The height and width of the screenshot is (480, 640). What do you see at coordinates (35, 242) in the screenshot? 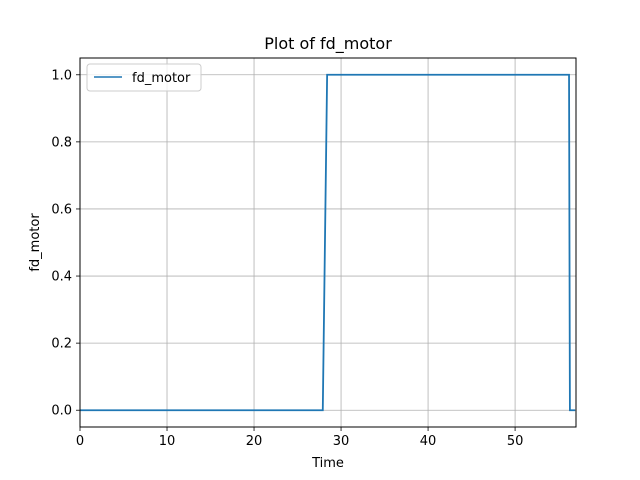
I see `y-axis-label: fd_motor` at bounding box center [35, 242].